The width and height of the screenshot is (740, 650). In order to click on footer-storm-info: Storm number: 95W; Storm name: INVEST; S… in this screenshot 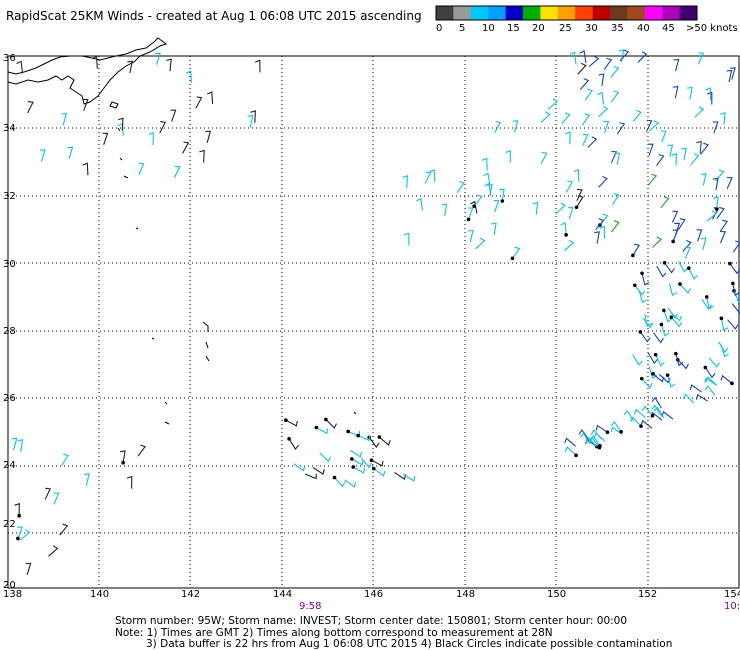, I will do `click(371, 621)`.